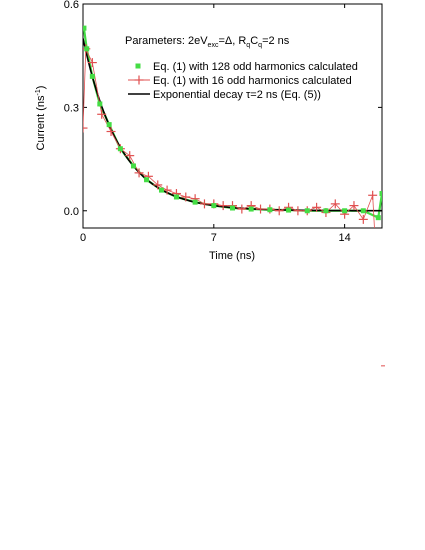  I want to click on param-suffix: =2 ns, so click(276, 41).